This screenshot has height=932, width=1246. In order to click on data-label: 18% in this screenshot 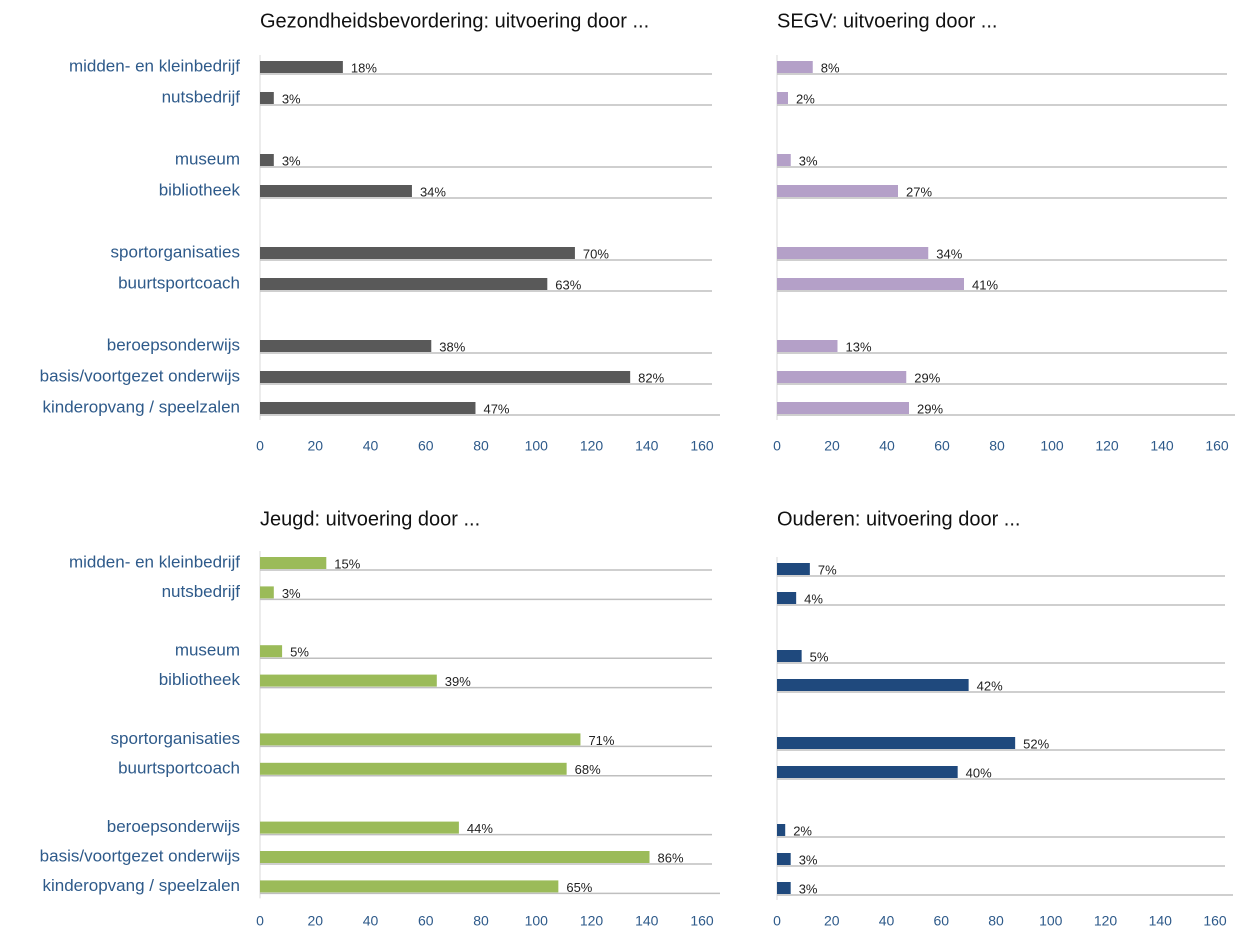, I will do `click(364, 67)`.